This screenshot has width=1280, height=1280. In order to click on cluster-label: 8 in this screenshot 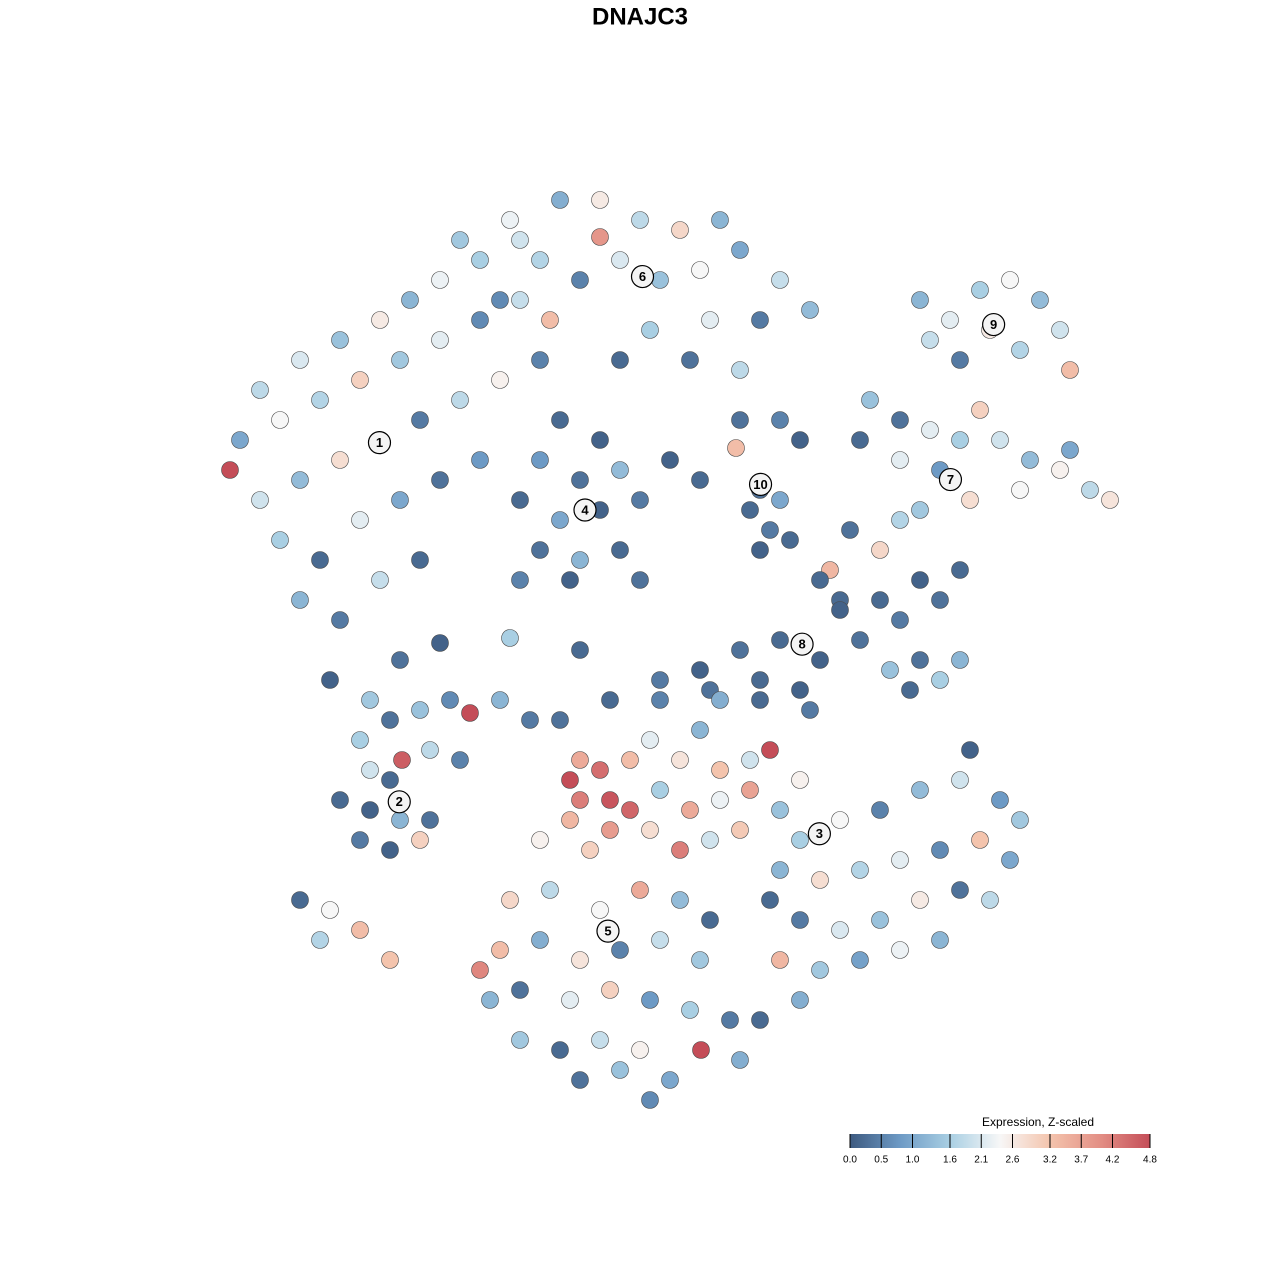, I will do `click(801, 644)`.